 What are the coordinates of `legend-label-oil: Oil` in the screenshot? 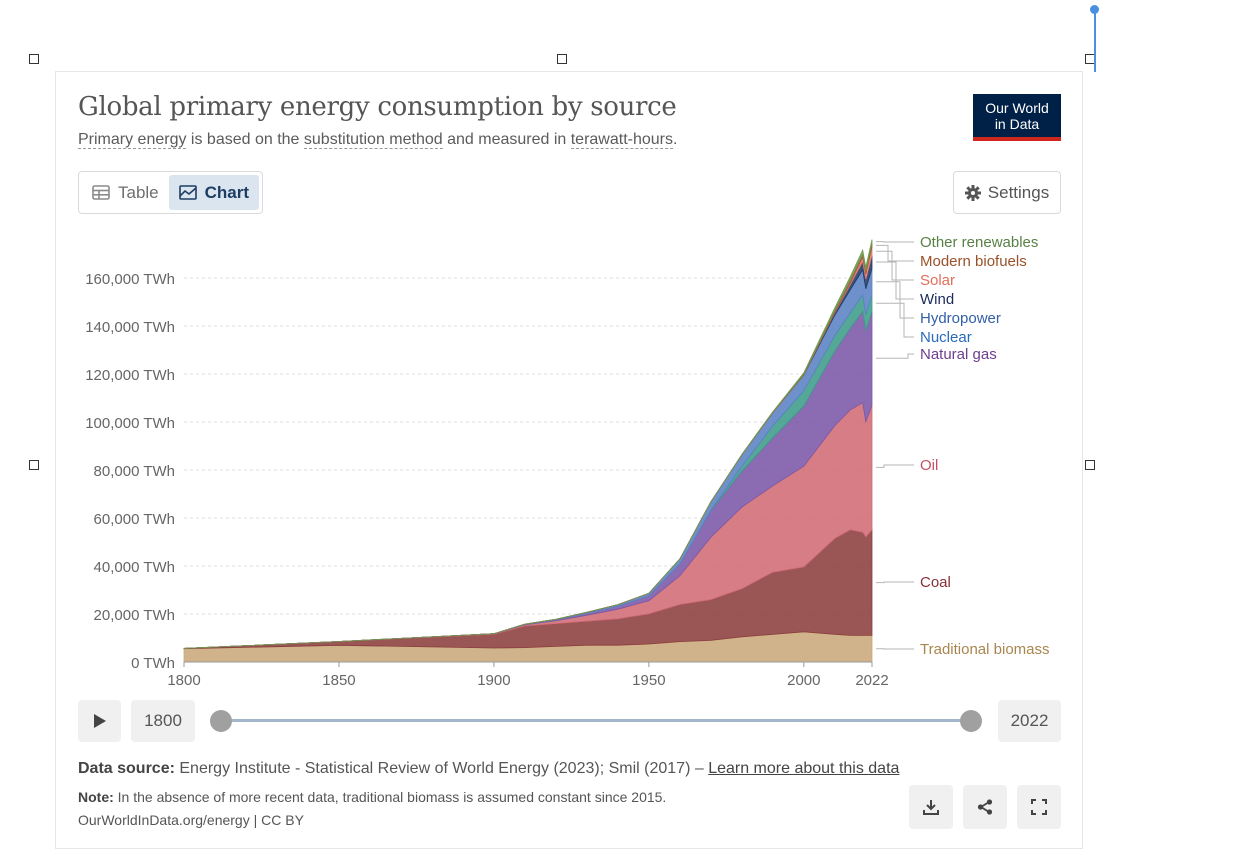 It's located at (929, 465).